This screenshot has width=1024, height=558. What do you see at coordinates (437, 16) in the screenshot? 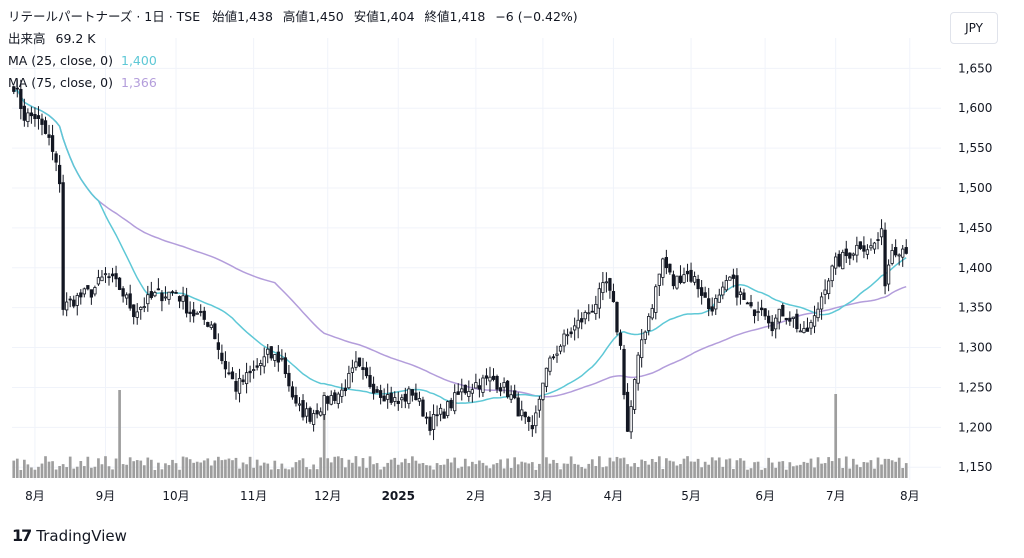
I see `close-label: 終値` at bounding box center [437, 16].